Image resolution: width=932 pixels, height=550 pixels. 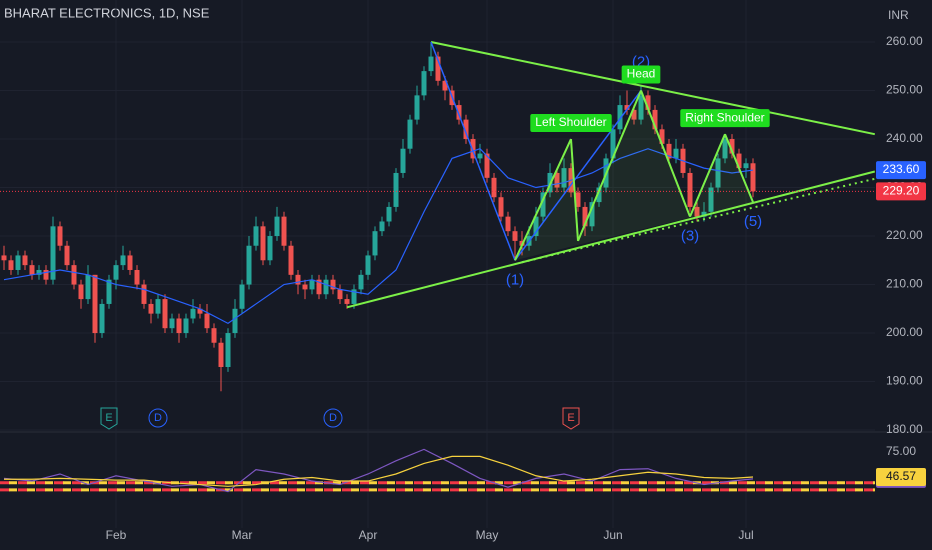 What do you see at coordinates (515, 279) in the screenshot?
I see `wave-label: (1)` at bounding box center [515, 279].